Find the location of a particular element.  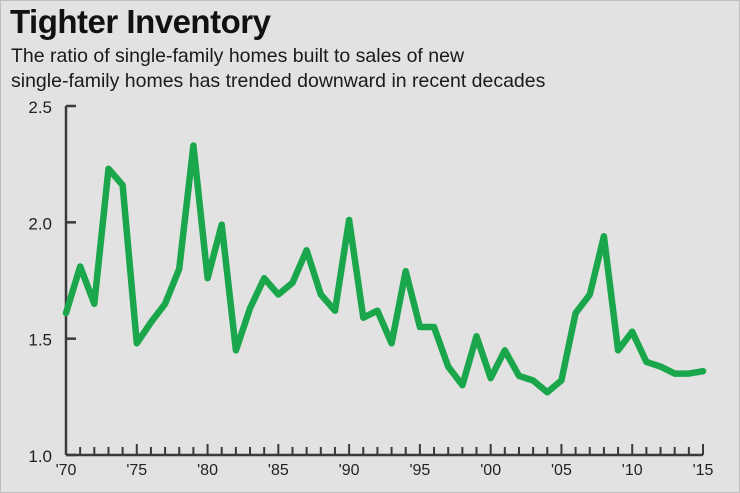

x-tick-label: '70 is located at coordinates (66, 470).